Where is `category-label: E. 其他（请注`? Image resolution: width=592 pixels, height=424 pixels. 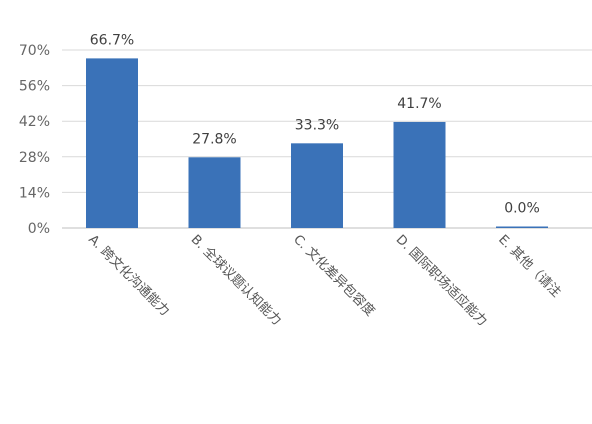 category-label: E. 其他（请注 is located at coordinates (529, 266).